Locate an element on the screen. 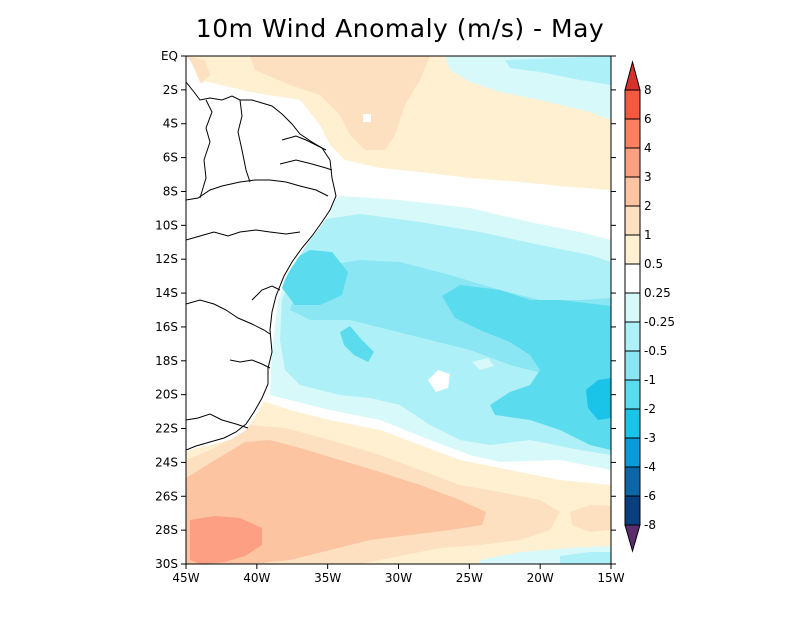 The image size is (800, 618). lon-tick-label: 30W is located at coordinates (398, 578).